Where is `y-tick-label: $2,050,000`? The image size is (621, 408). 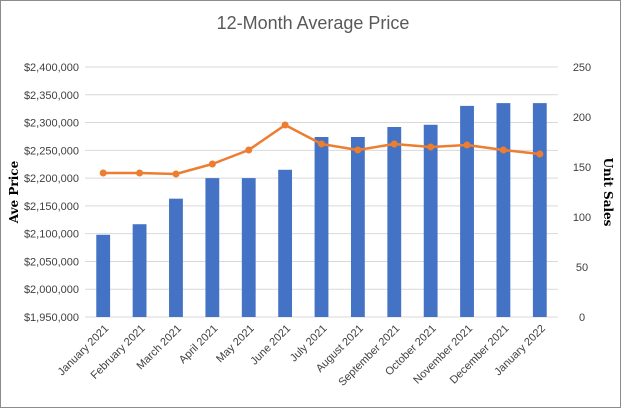 y-tick-label: $2,050,000 is located at coordinates (51, 262).